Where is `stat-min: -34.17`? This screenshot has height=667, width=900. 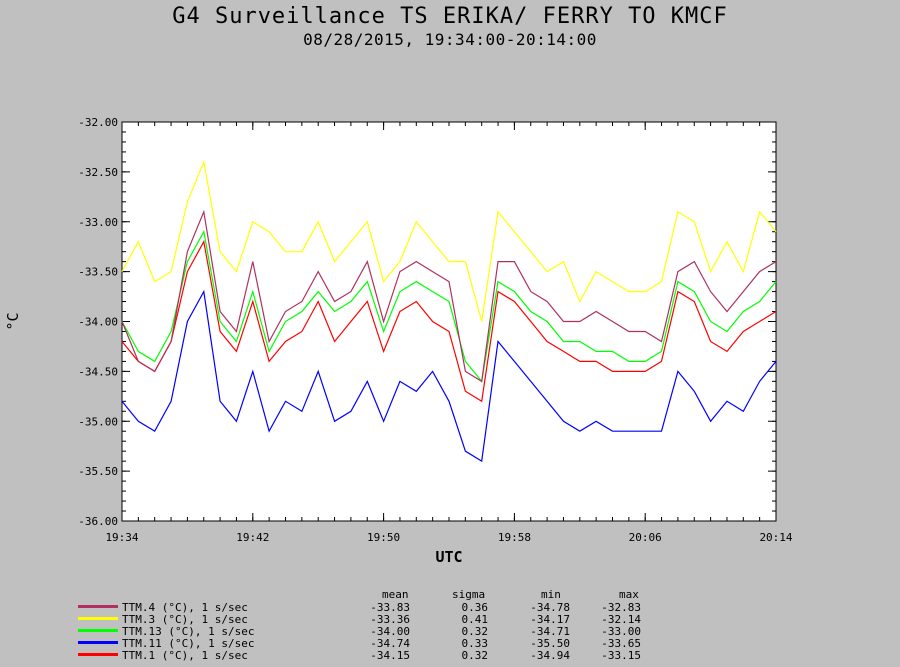 stat-min: -34.17 is located at coordinates (550, 619).